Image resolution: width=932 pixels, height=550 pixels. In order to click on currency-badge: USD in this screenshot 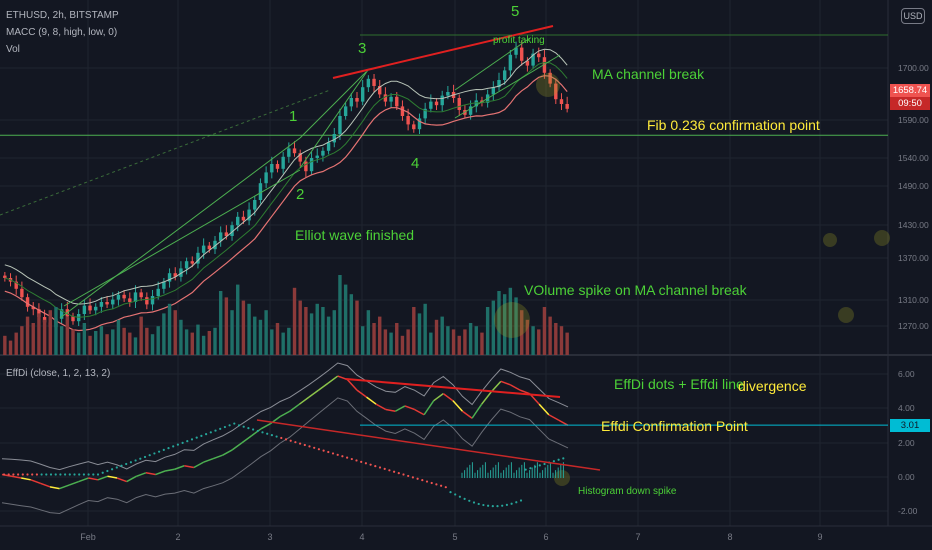, I will do `click(913, 16)`.